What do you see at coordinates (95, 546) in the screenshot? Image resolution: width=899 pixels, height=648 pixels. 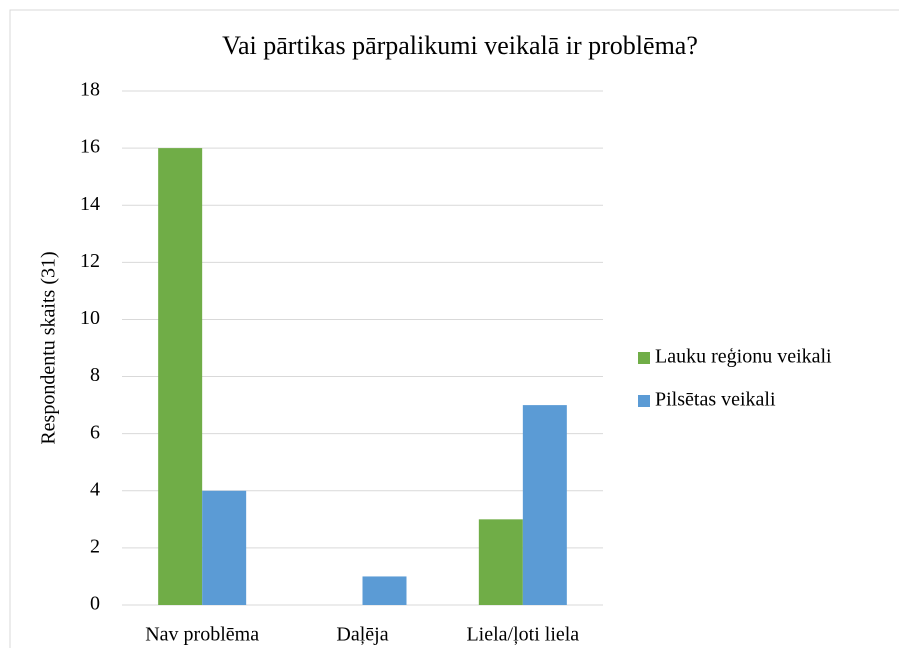 I see `y-tick-label: 2` at bounding box center [95, 546].